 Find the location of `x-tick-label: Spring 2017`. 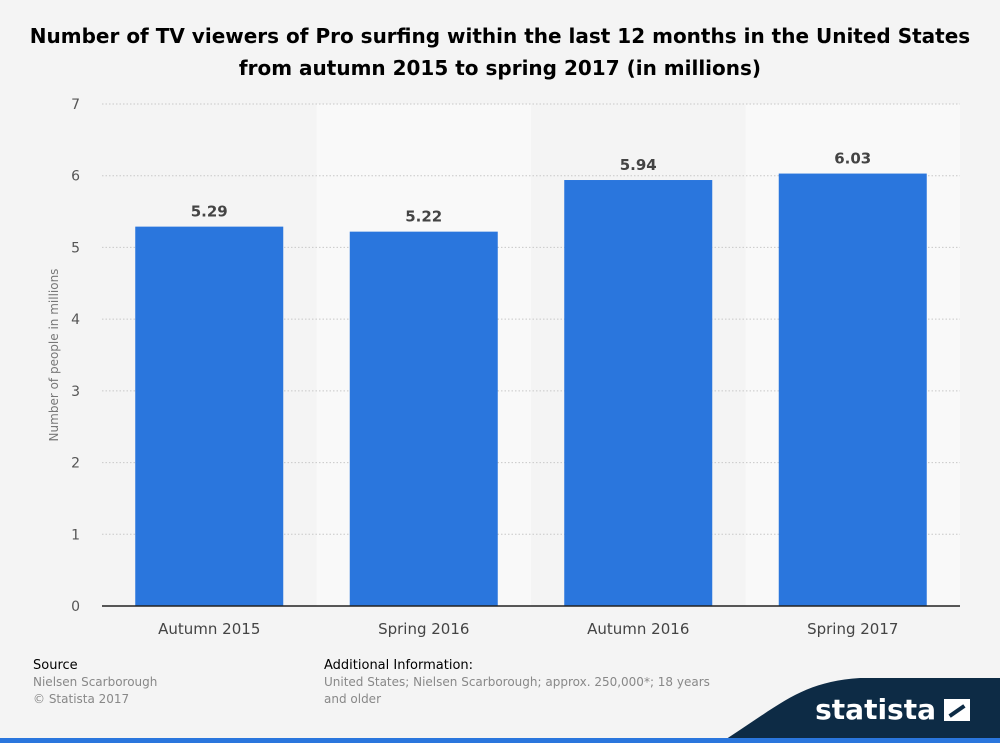

x-tick-label: Spring 2017 is located at coordinates (852, 629).